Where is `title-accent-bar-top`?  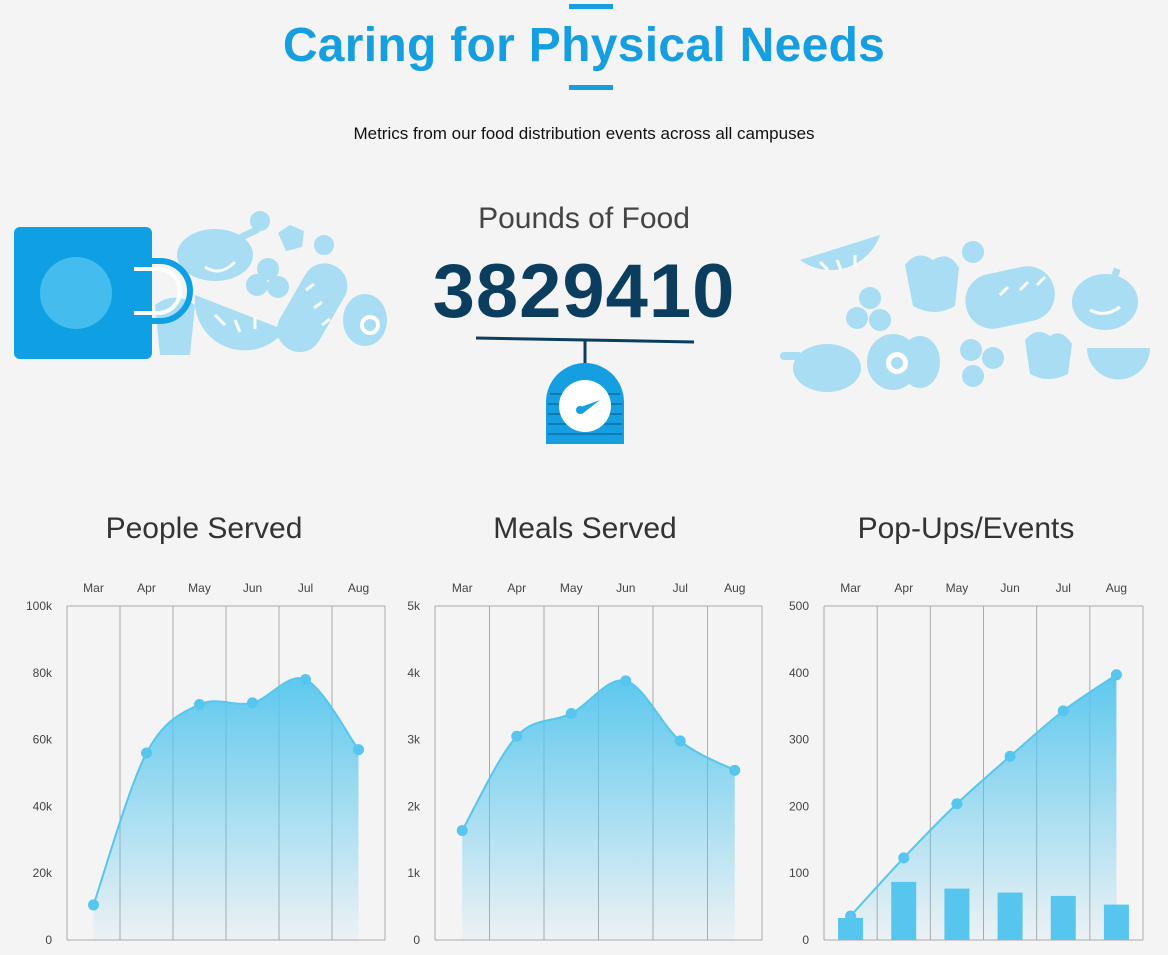 title-accent-bar-top is located at coordinates (591, 6).